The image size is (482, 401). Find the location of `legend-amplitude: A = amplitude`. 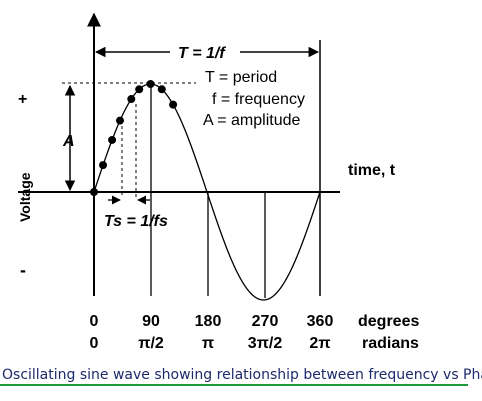

legend-amplitude: A = amplitude is located at coordinates (252, 120).